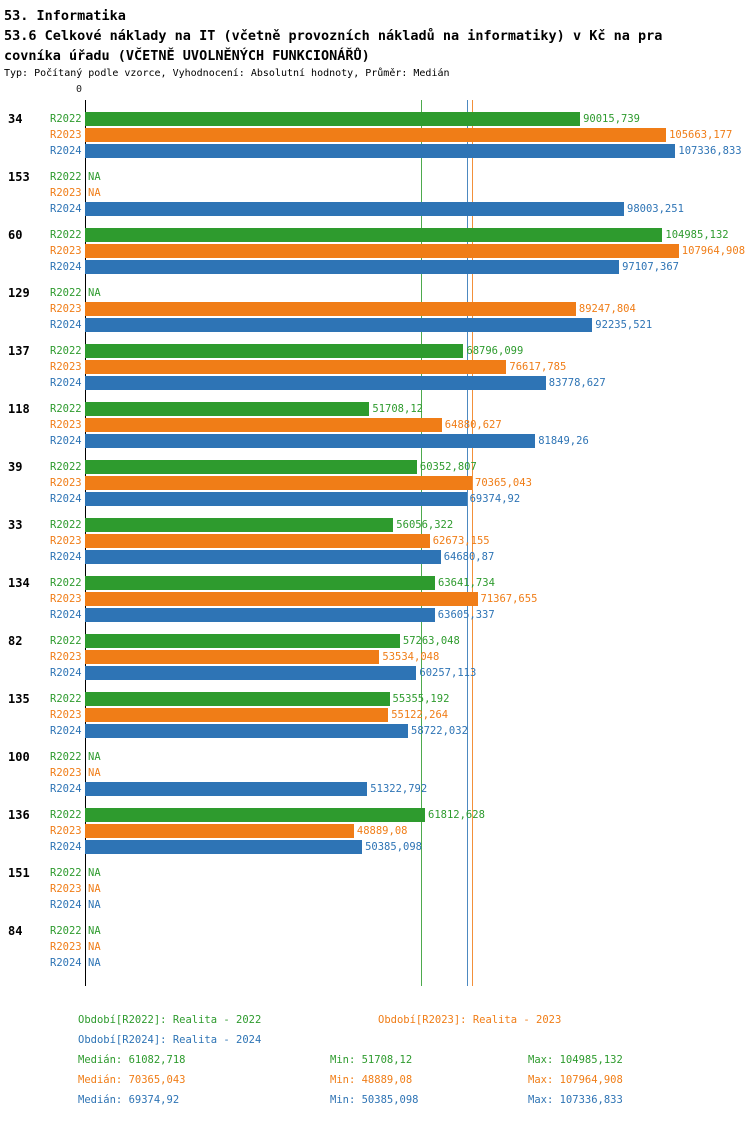 This screenshot has height=1134, width=750. Describe the element at coordinates (375, 673) in the screenshot. I see `bar-row: R2024 60257,113` at that location.